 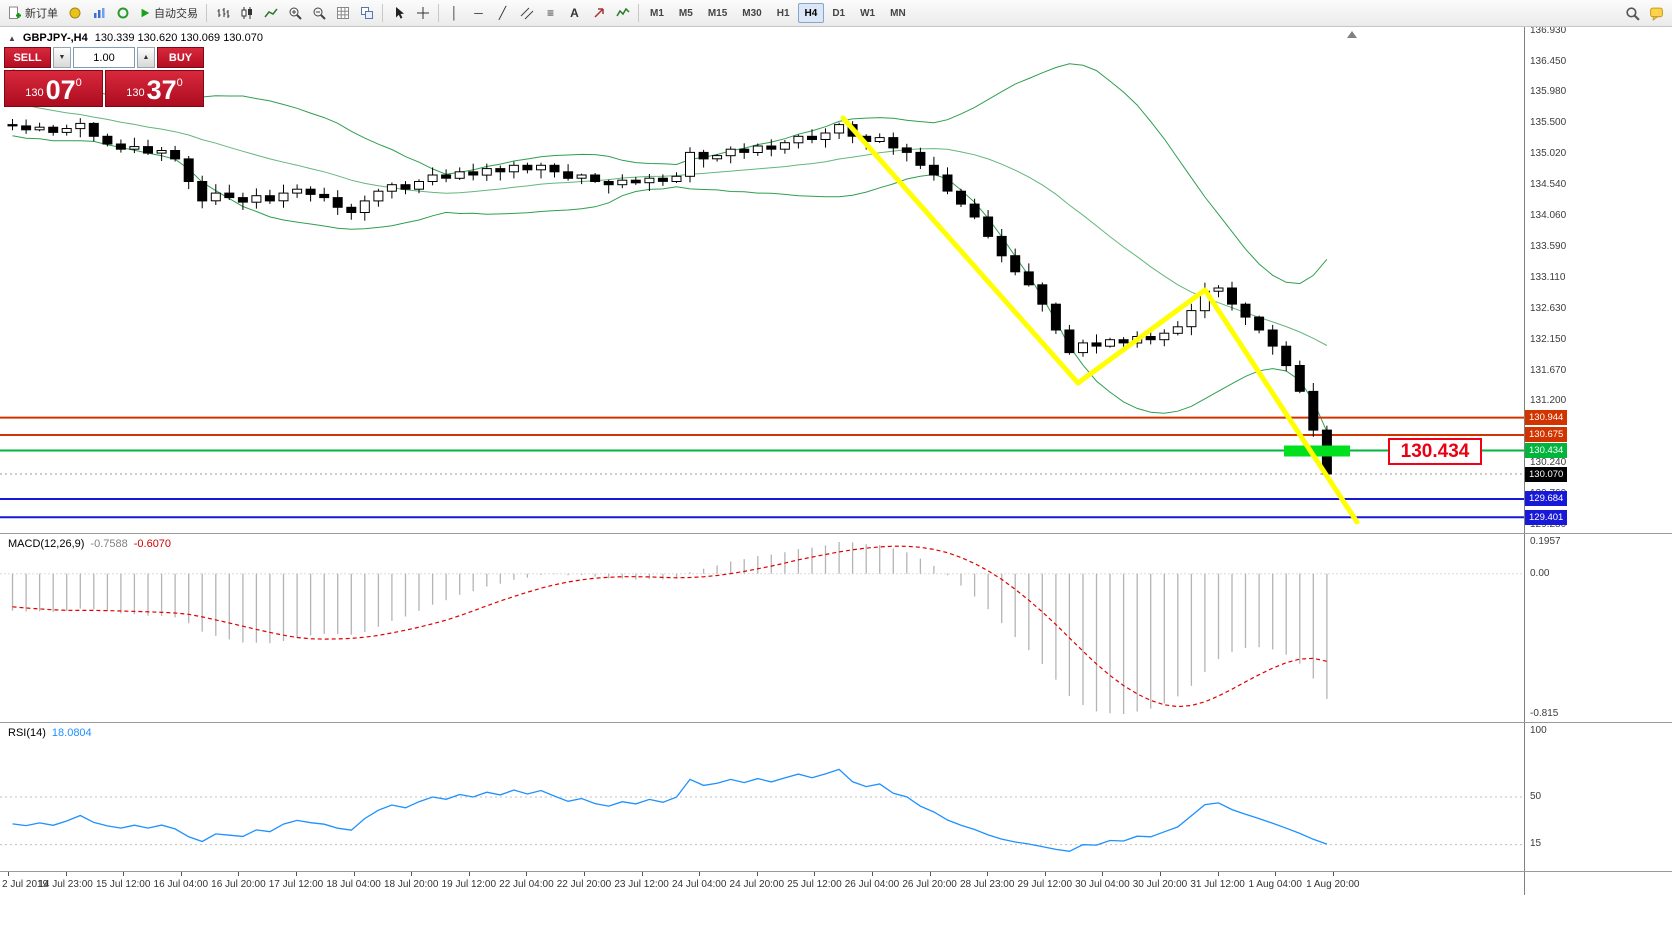 I want to click on bar-chart-button, so click(x=222, y=13).